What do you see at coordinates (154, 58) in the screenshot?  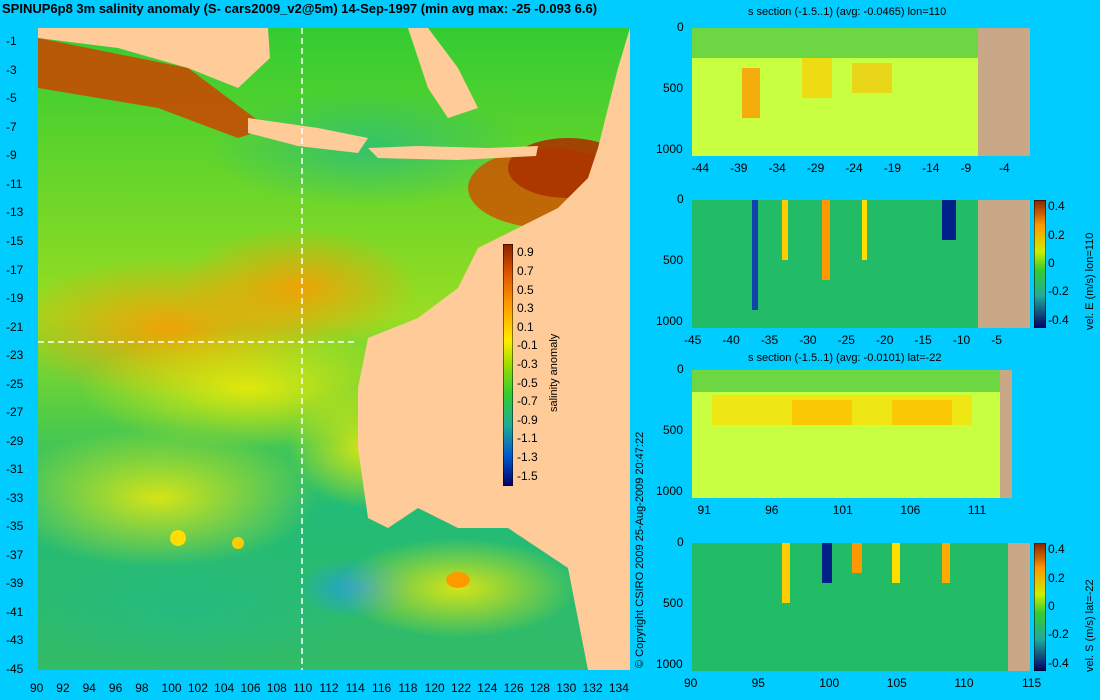 I see `land-sumatra` at bounding box center [154, 58].